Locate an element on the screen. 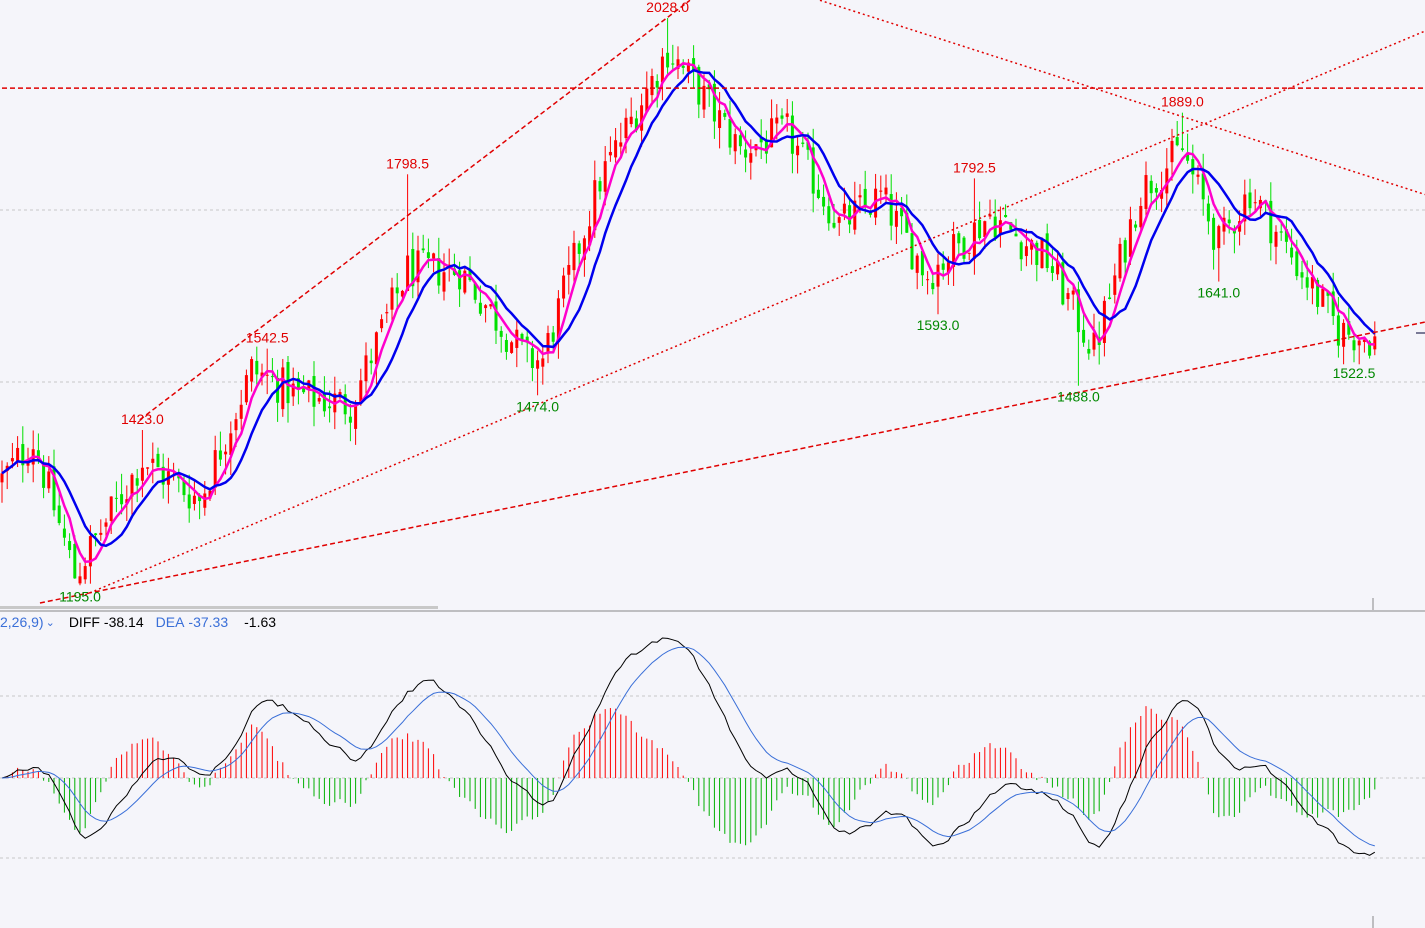 This screenshot has height=928, width=1425. macd-params: 2,26,9) is located at coordinates (22, 622).